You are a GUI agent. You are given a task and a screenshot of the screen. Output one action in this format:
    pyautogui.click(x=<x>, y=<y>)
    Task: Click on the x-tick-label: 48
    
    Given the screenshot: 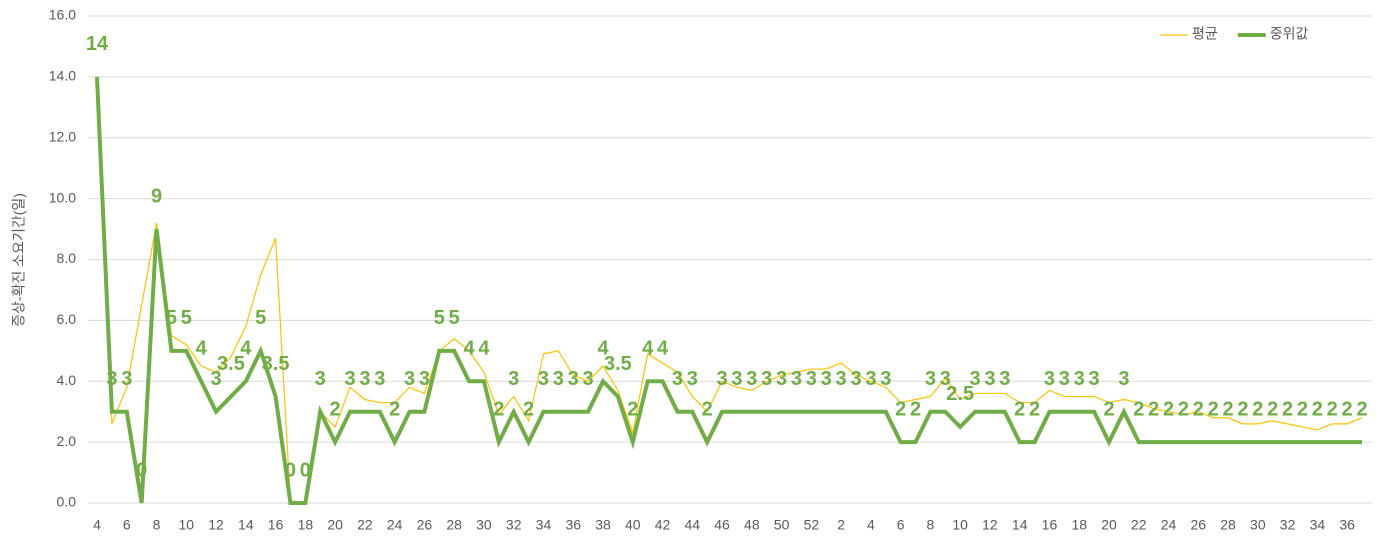 What is the action you would take?
    pyautogui.click(x=752, y=525)
    